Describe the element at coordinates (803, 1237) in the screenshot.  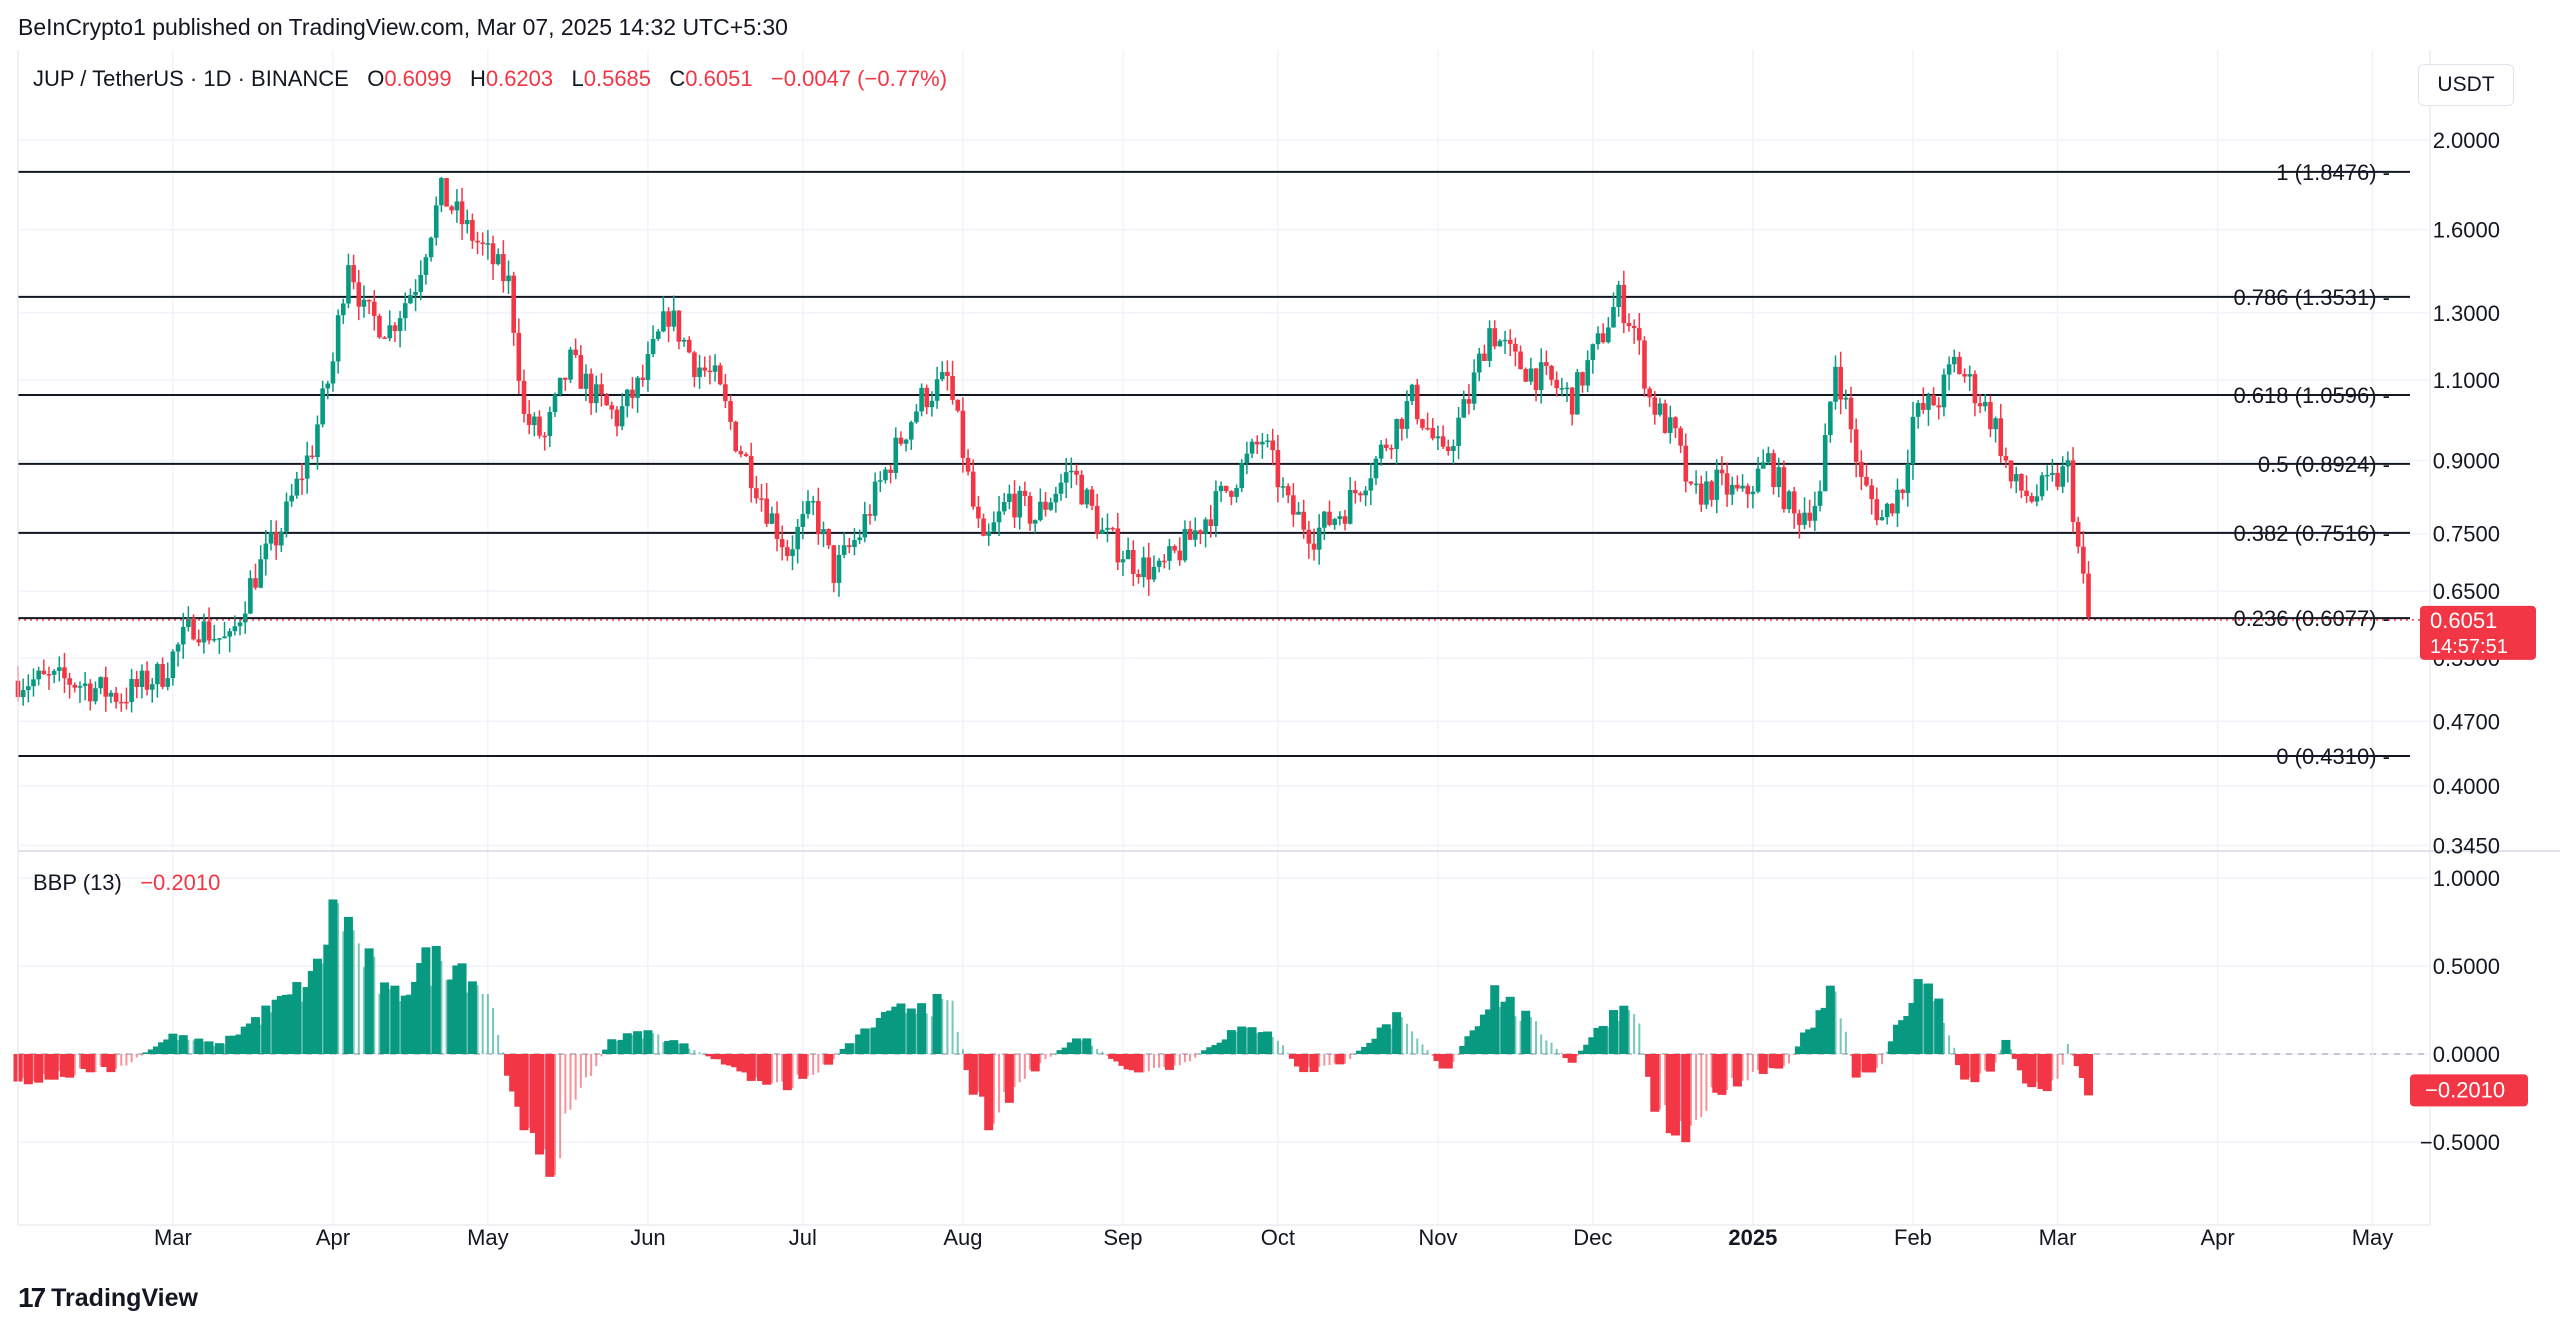
I see `time-tick-label: Jul` at that location.